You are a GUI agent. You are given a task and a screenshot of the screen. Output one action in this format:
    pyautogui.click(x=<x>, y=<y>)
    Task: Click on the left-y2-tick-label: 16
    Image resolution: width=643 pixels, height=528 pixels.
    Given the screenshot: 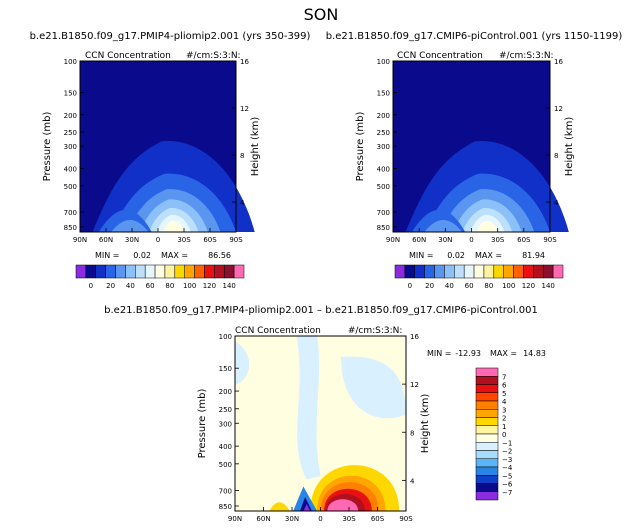 What is the action you would take?
    pyautogui.click(x=244, y=62)
    